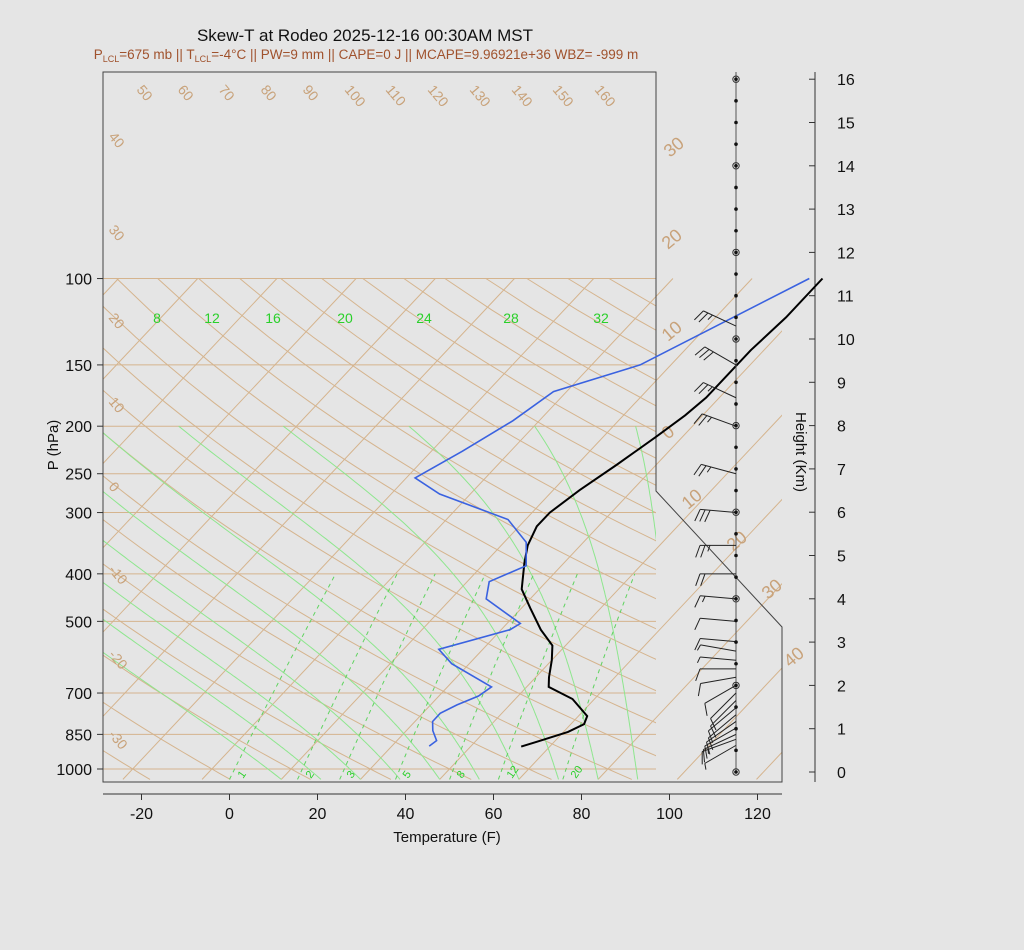 The height and width of the screenshot is (950, 1024). What do you see at coordinates (494, 814) in the screenshot?
I see `x-tick-label: 60` at bounding box center [494, 814].